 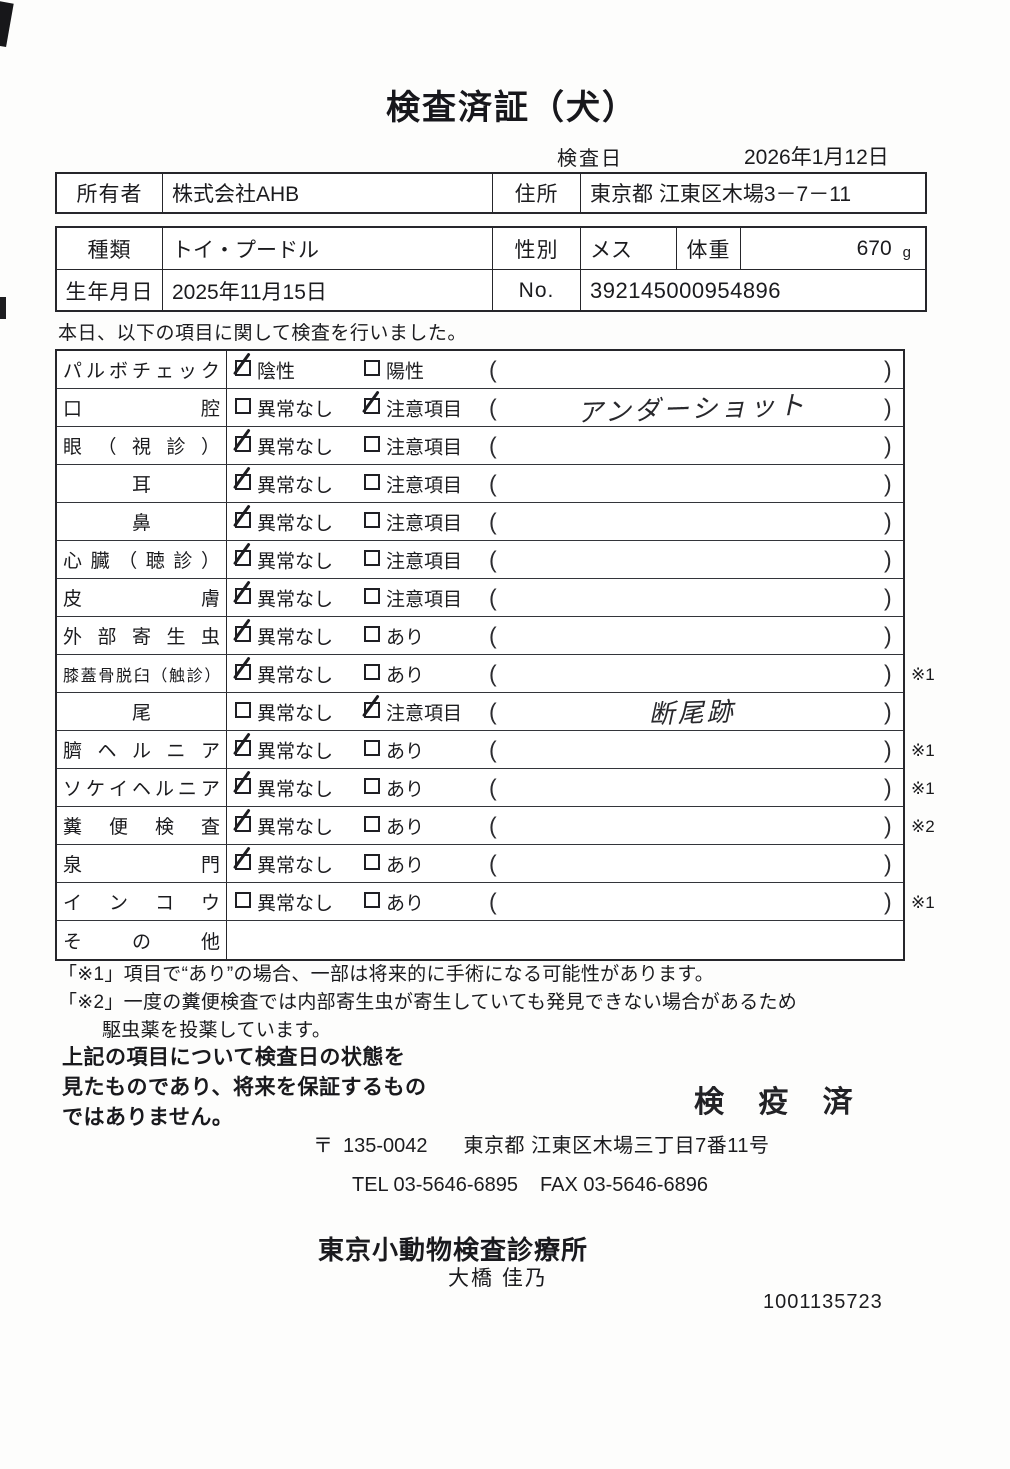 I want to click on disclaimer-line: 見たものであり、将来を保証するもの, so click(x=244, y=1087).